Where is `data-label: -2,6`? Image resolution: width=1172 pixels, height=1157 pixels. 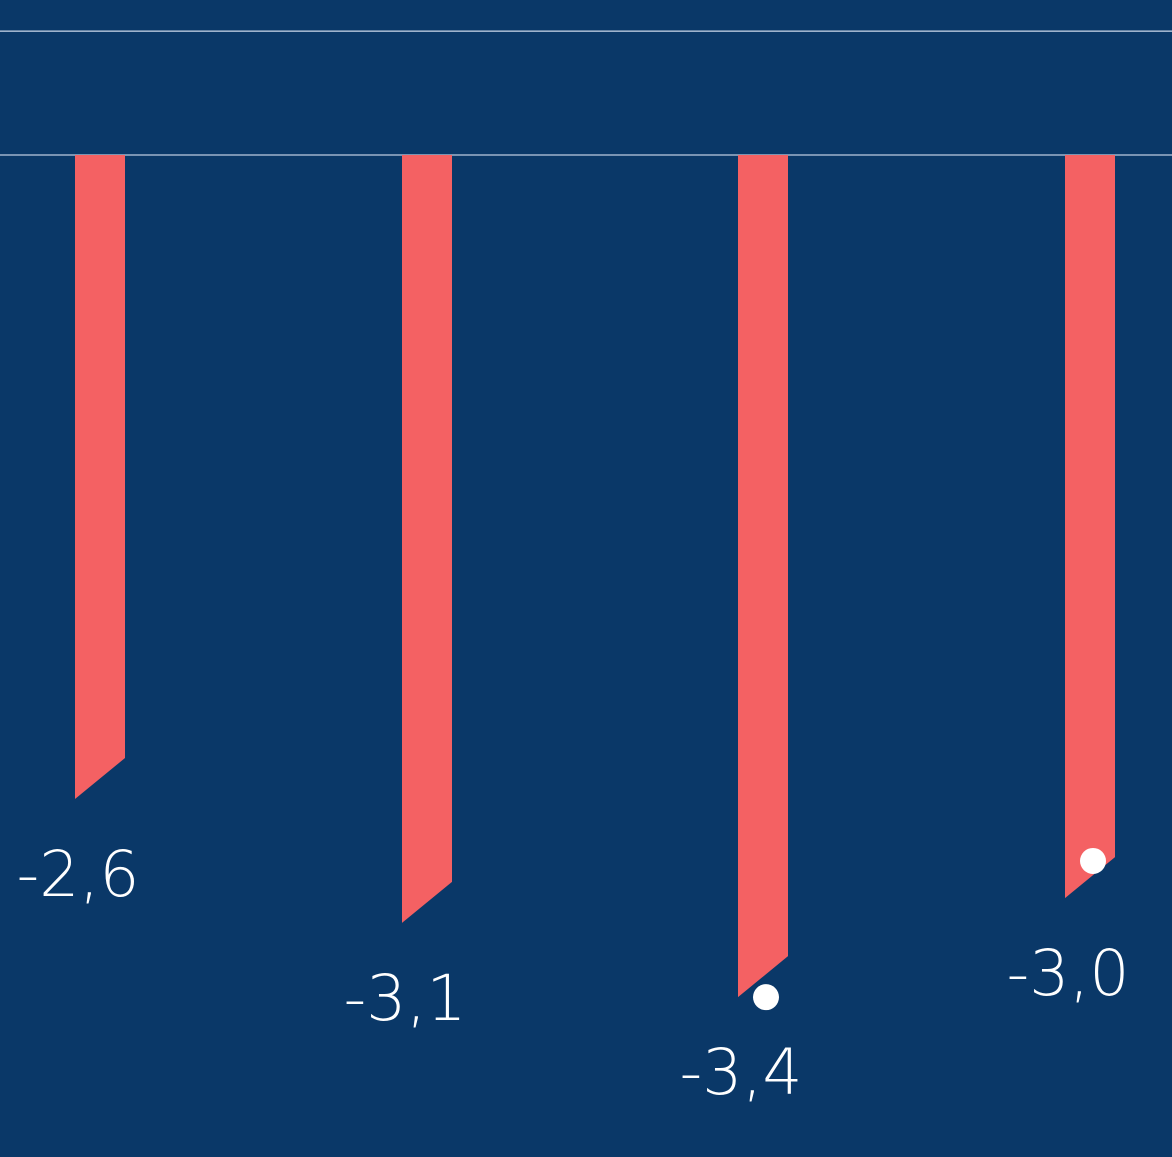 data-label: -2,6 is located at coordinates (78, 874).